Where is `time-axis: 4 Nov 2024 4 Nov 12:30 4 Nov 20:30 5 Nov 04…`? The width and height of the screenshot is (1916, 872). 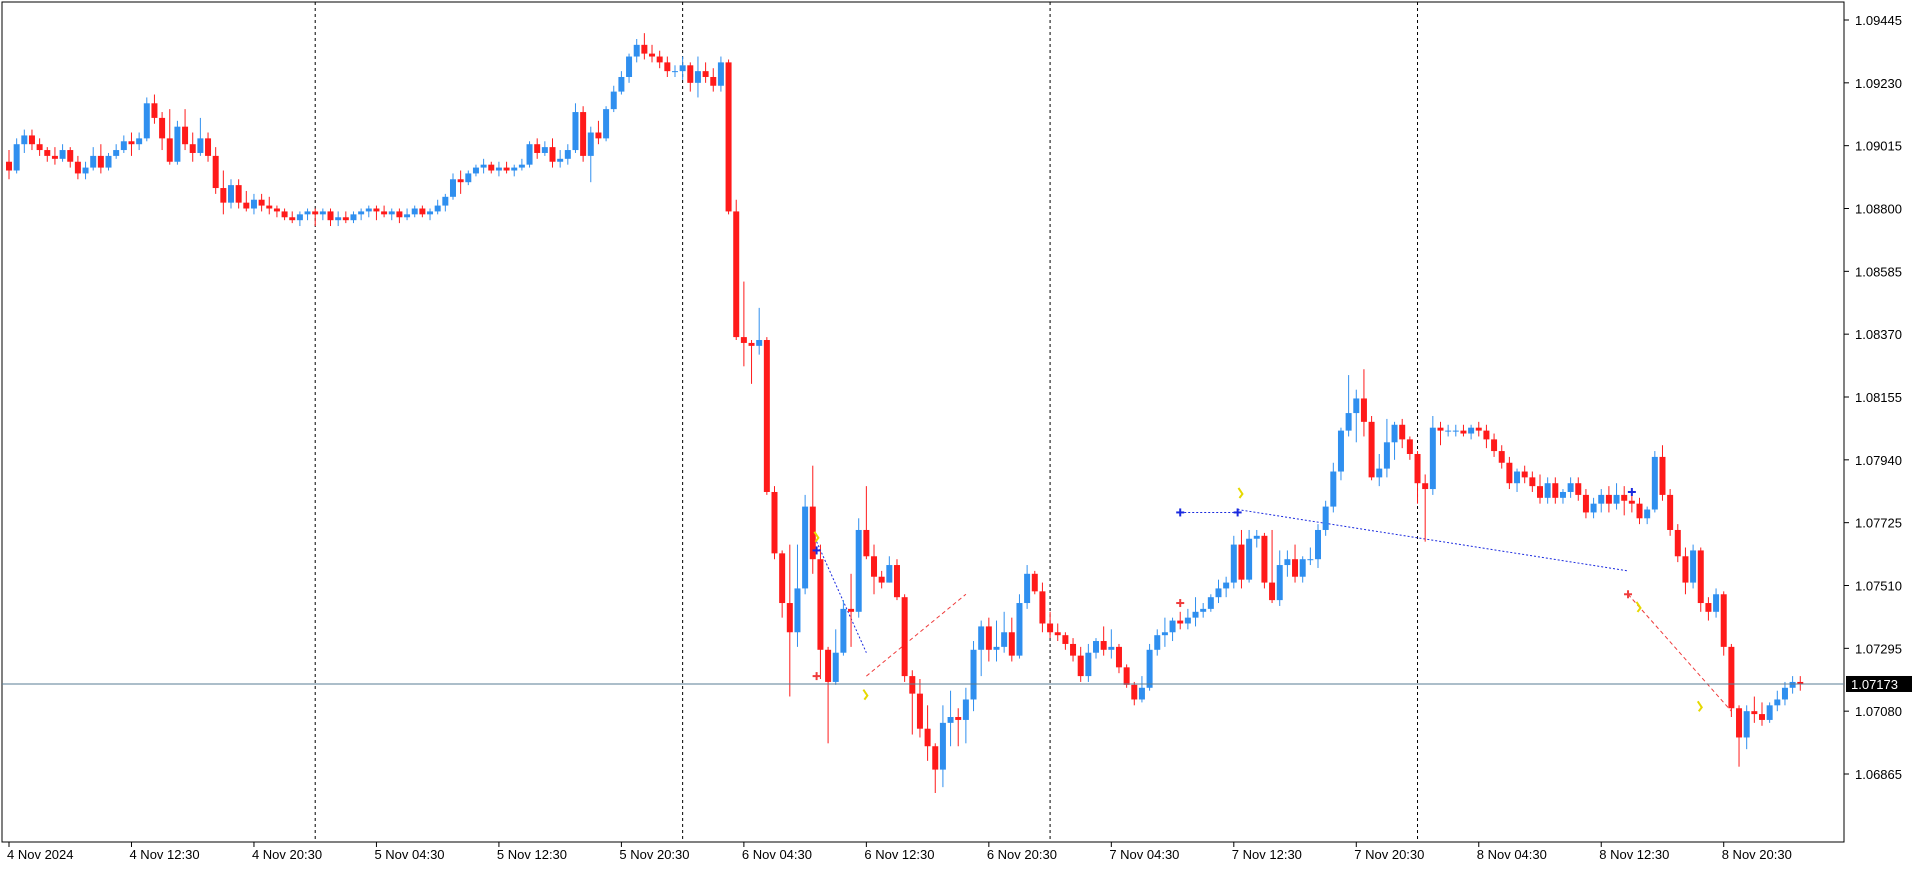
time-axis: 4 Nov 2024 4 Nov 12:30 4 Nov 20:30 5 Nov 04… is located at coordinates (899, 852).